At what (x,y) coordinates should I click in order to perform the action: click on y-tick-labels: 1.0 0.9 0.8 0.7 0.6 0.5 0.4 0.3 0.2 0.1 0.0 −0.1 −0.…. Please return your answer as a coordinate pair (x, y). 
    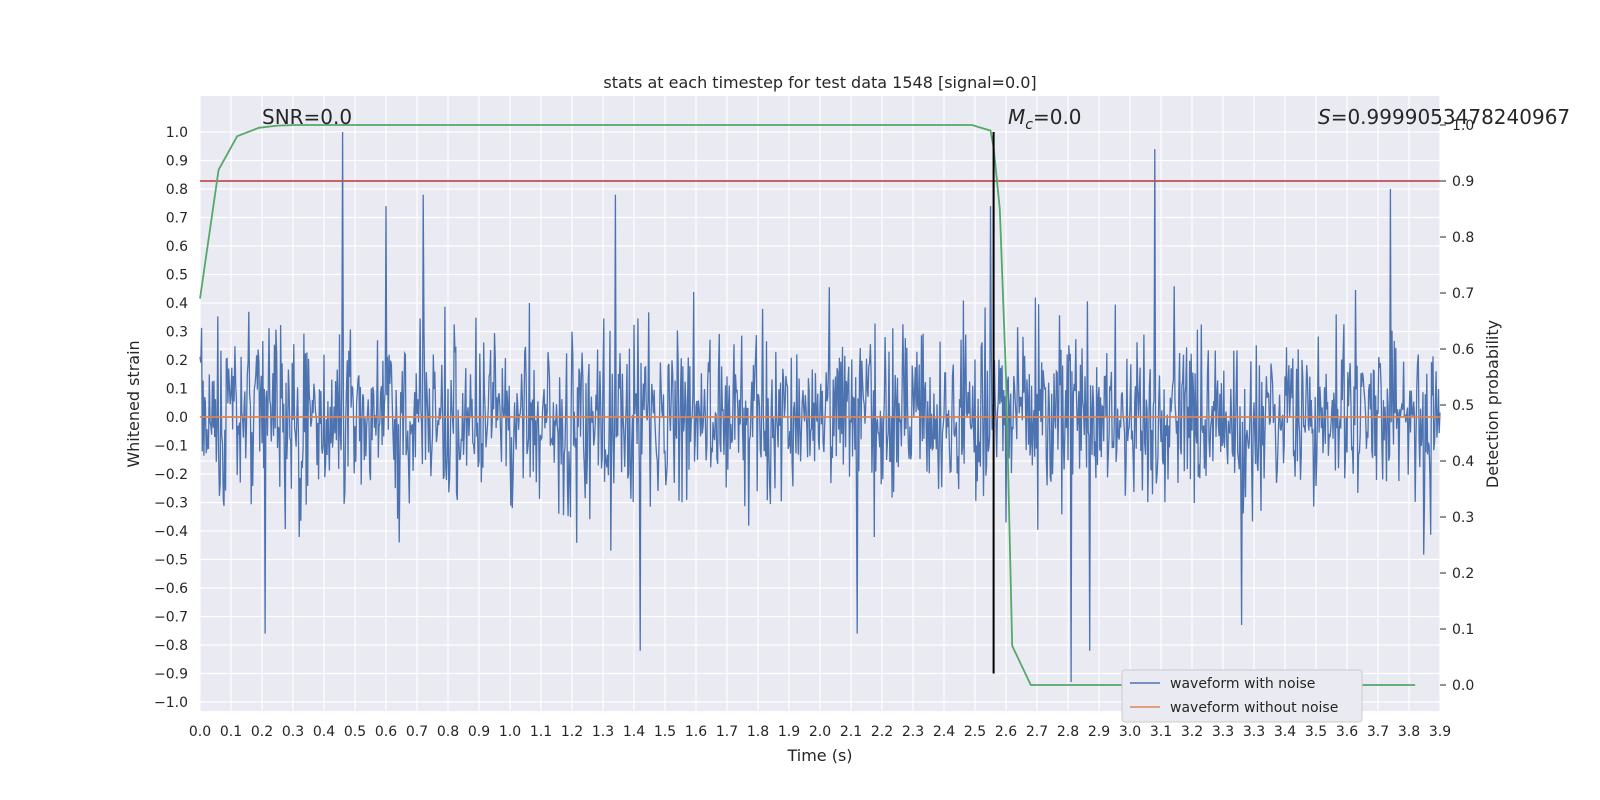
    Looking at the image, I should click on (171, 418).